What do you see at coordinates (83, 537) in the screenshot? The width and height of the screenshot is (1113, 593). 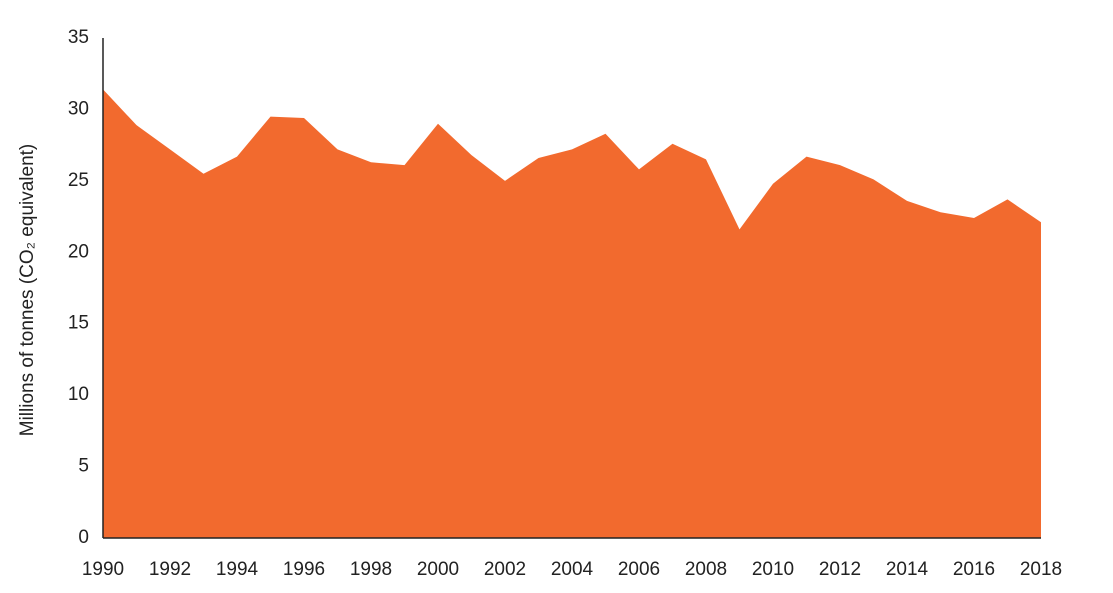 I see `y-tick-label: 0` at bounding box center [83, 537].